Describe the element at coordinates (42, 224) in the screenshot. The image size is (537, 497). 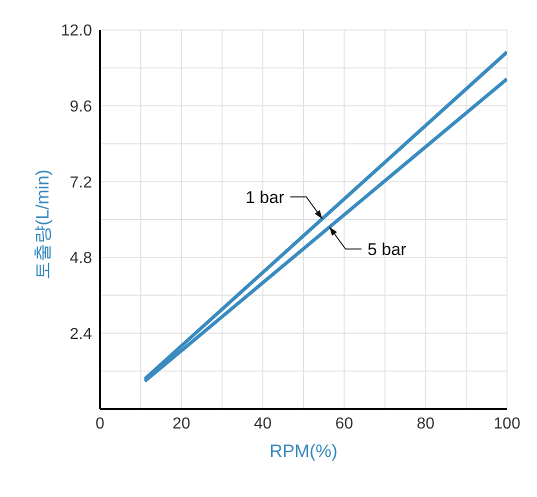
I see `y-axis-title: 토출량(L/min)` at that location.